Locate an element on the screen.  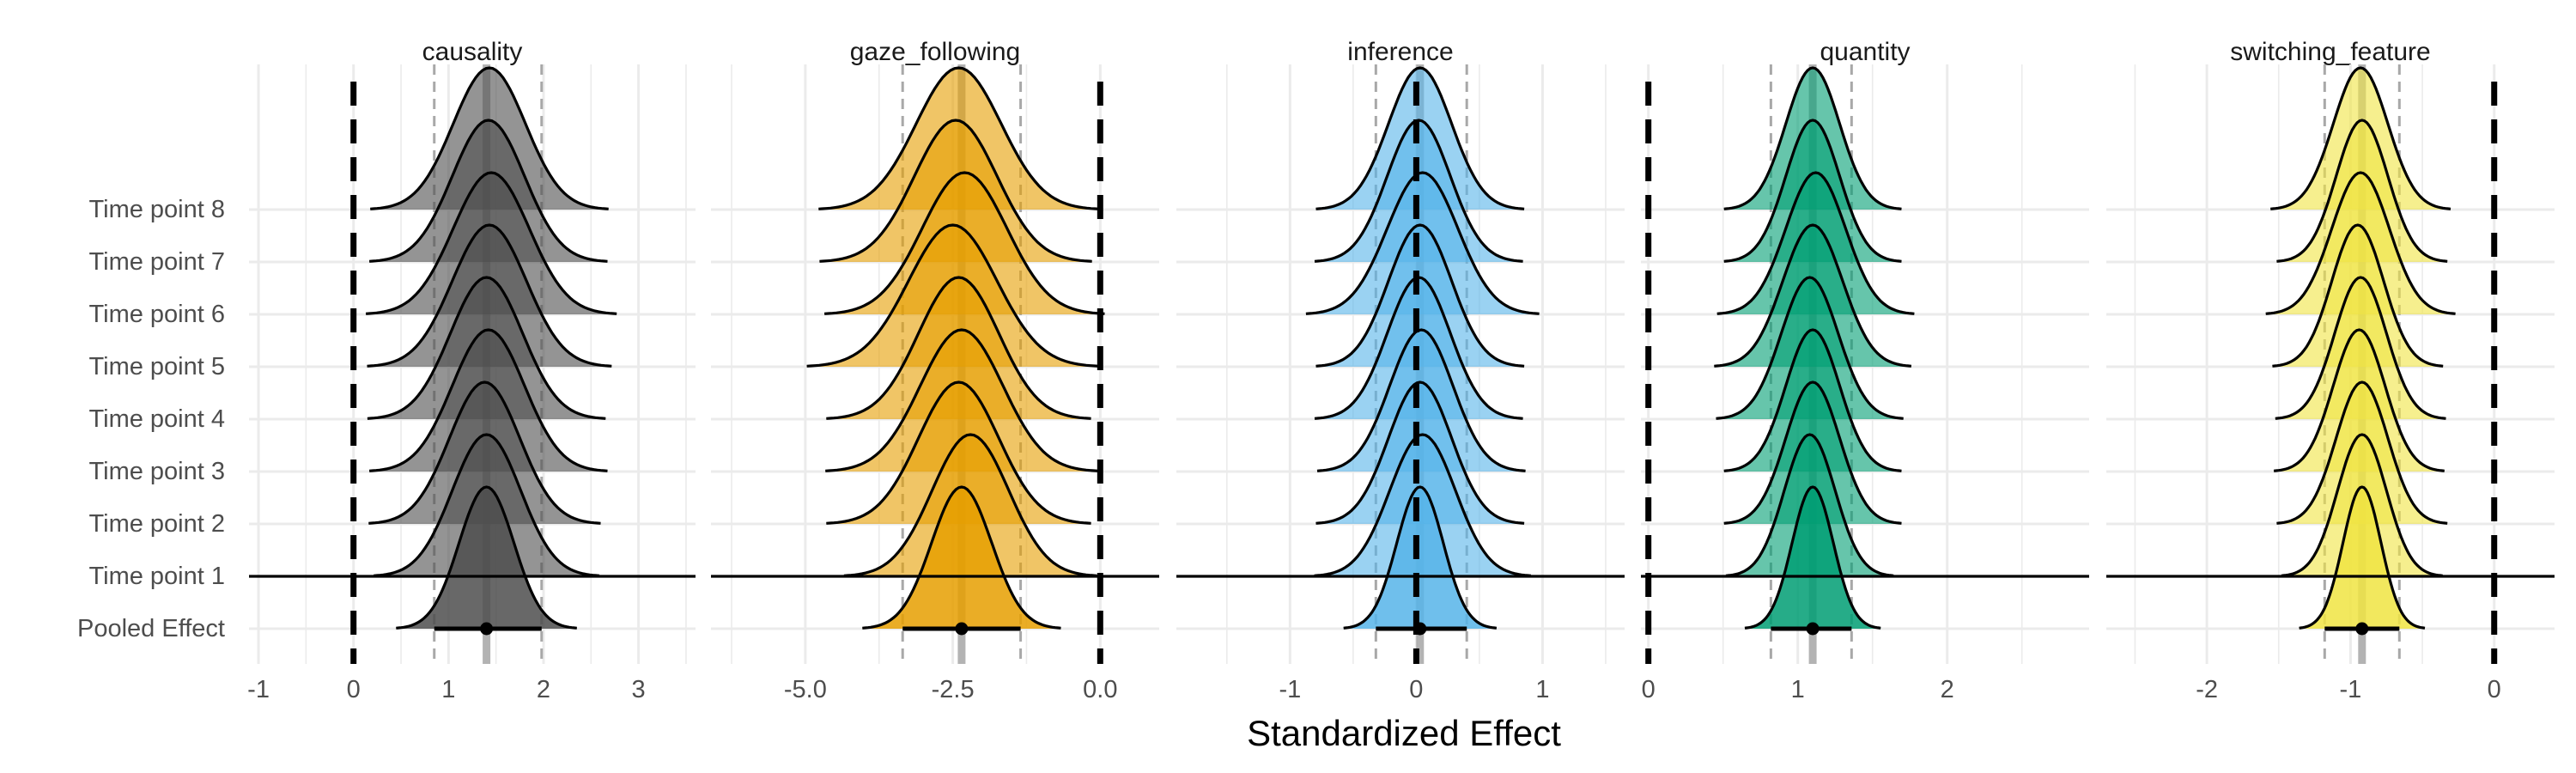
facet-inference: inference -1 0 1 is located at coordinates (1400, 370).